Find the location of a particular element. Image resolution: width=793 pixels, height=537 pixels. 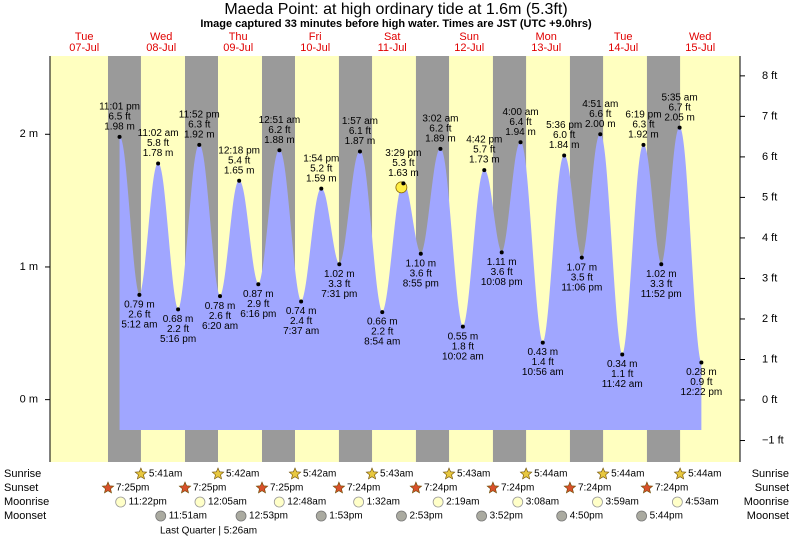

weekday: Sun is located at coordinates (469, 37).